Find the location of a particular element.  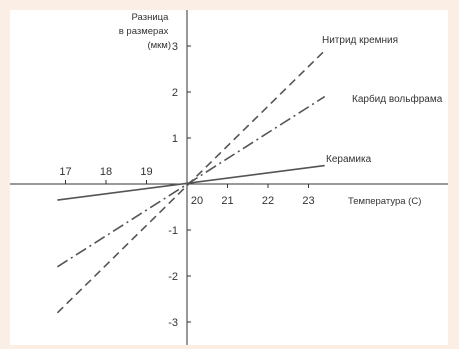

x-tick-label: 20 is located at coordinates (197, 201).